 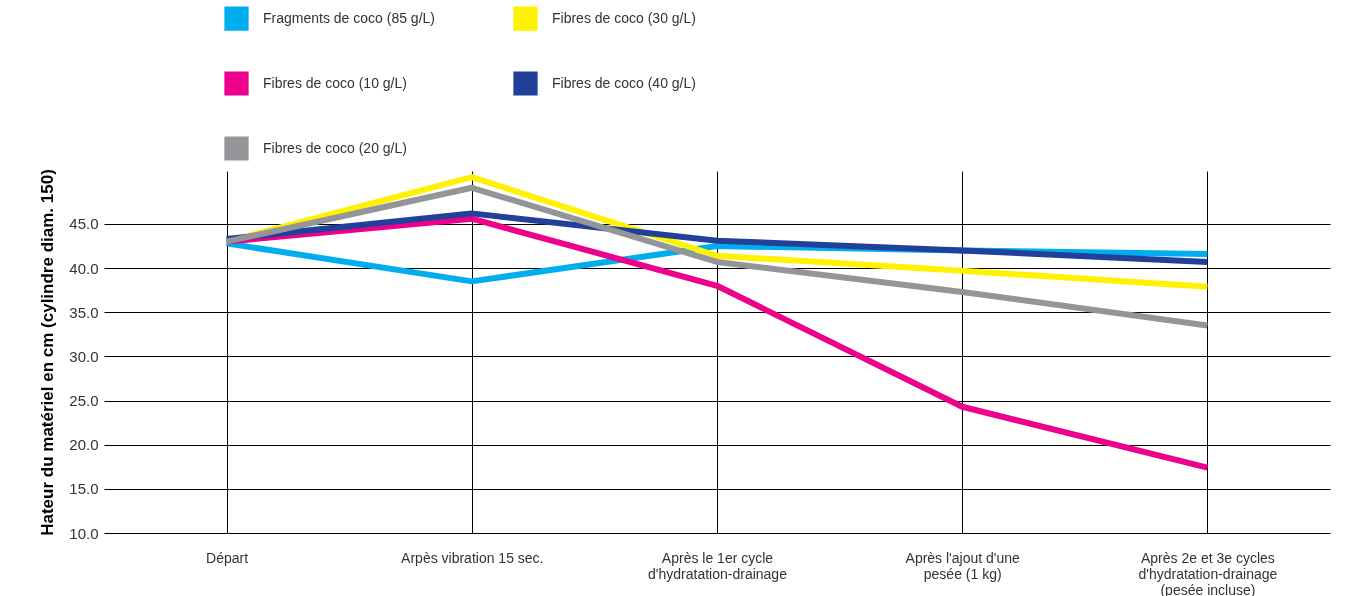 What do you see at coordinates (335, 82) in the screenshot?
I see `legend-label: Fibres de coco (10 g/L)` at bounding box center [335, 82].